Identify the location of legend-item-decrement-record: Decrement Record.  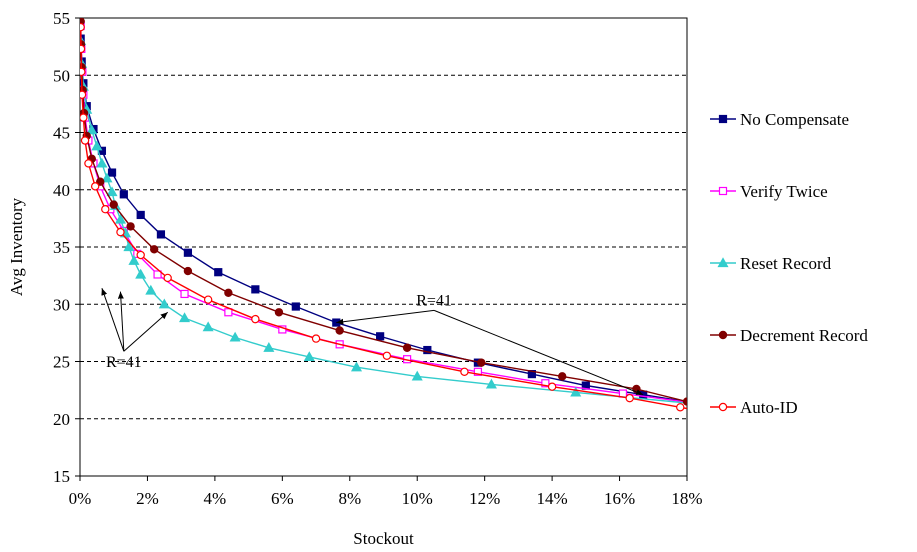
(789, 335).